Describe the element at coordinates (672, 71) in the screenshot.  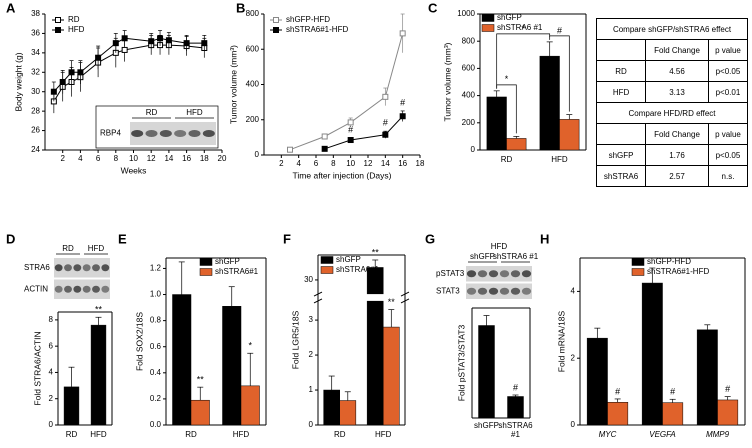
I see `table-row: RD 4.56 p<0.05` at that location.